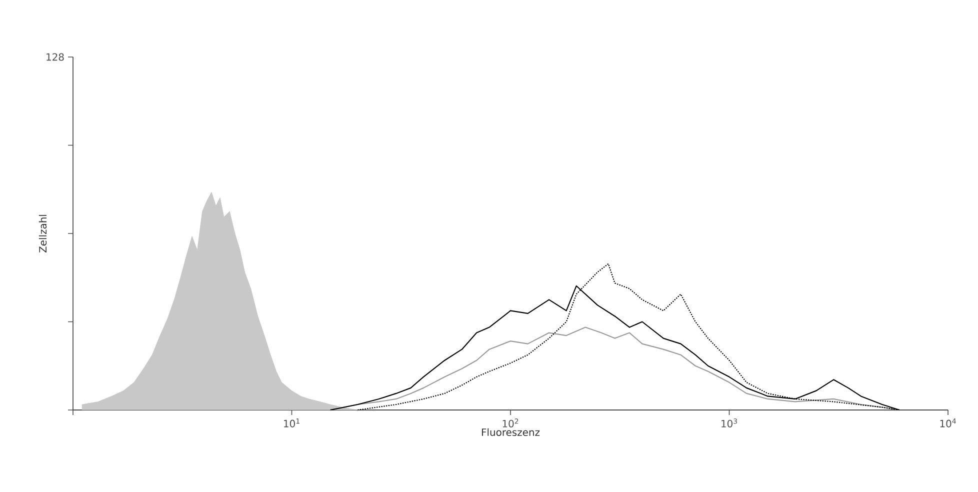  I want to click on x-tick-label: 10$^{1}$, so click(292, 423).